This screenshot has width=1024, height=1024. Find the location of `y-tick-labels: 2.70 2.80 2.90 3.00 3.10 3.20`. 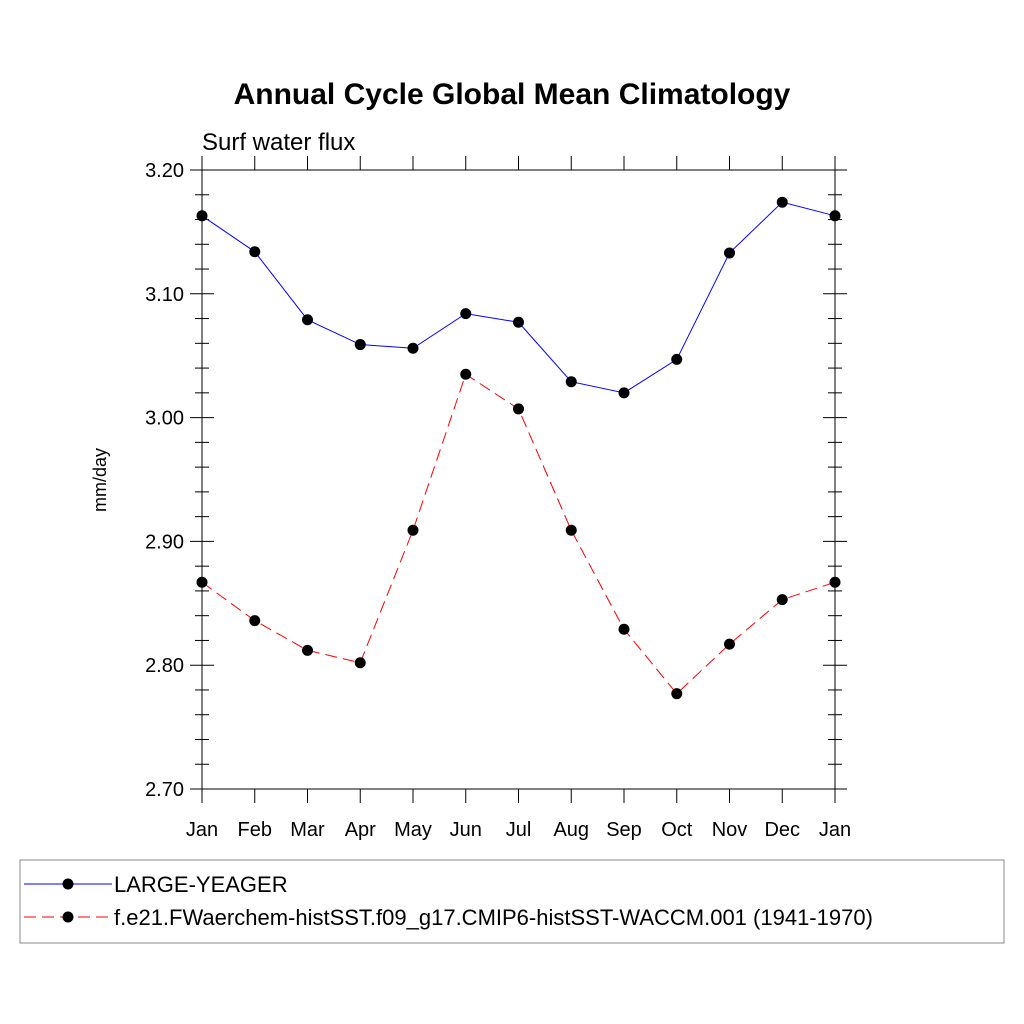

y-tick-labels: 2.70 2.80 2.90 3.00 3.10 3.20 is located at coordinates (164, 480).